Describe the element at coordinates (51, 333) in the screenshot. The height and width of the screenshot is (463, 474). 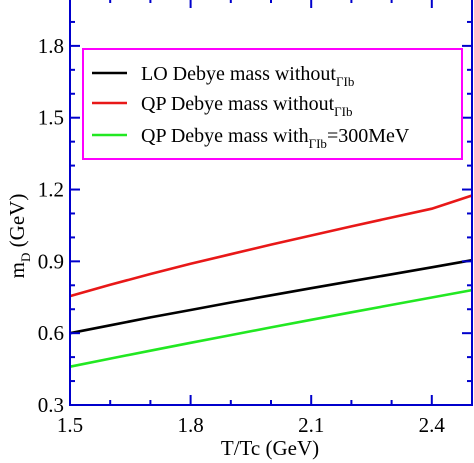
I see `y-tick-label: 0.6` at that location.